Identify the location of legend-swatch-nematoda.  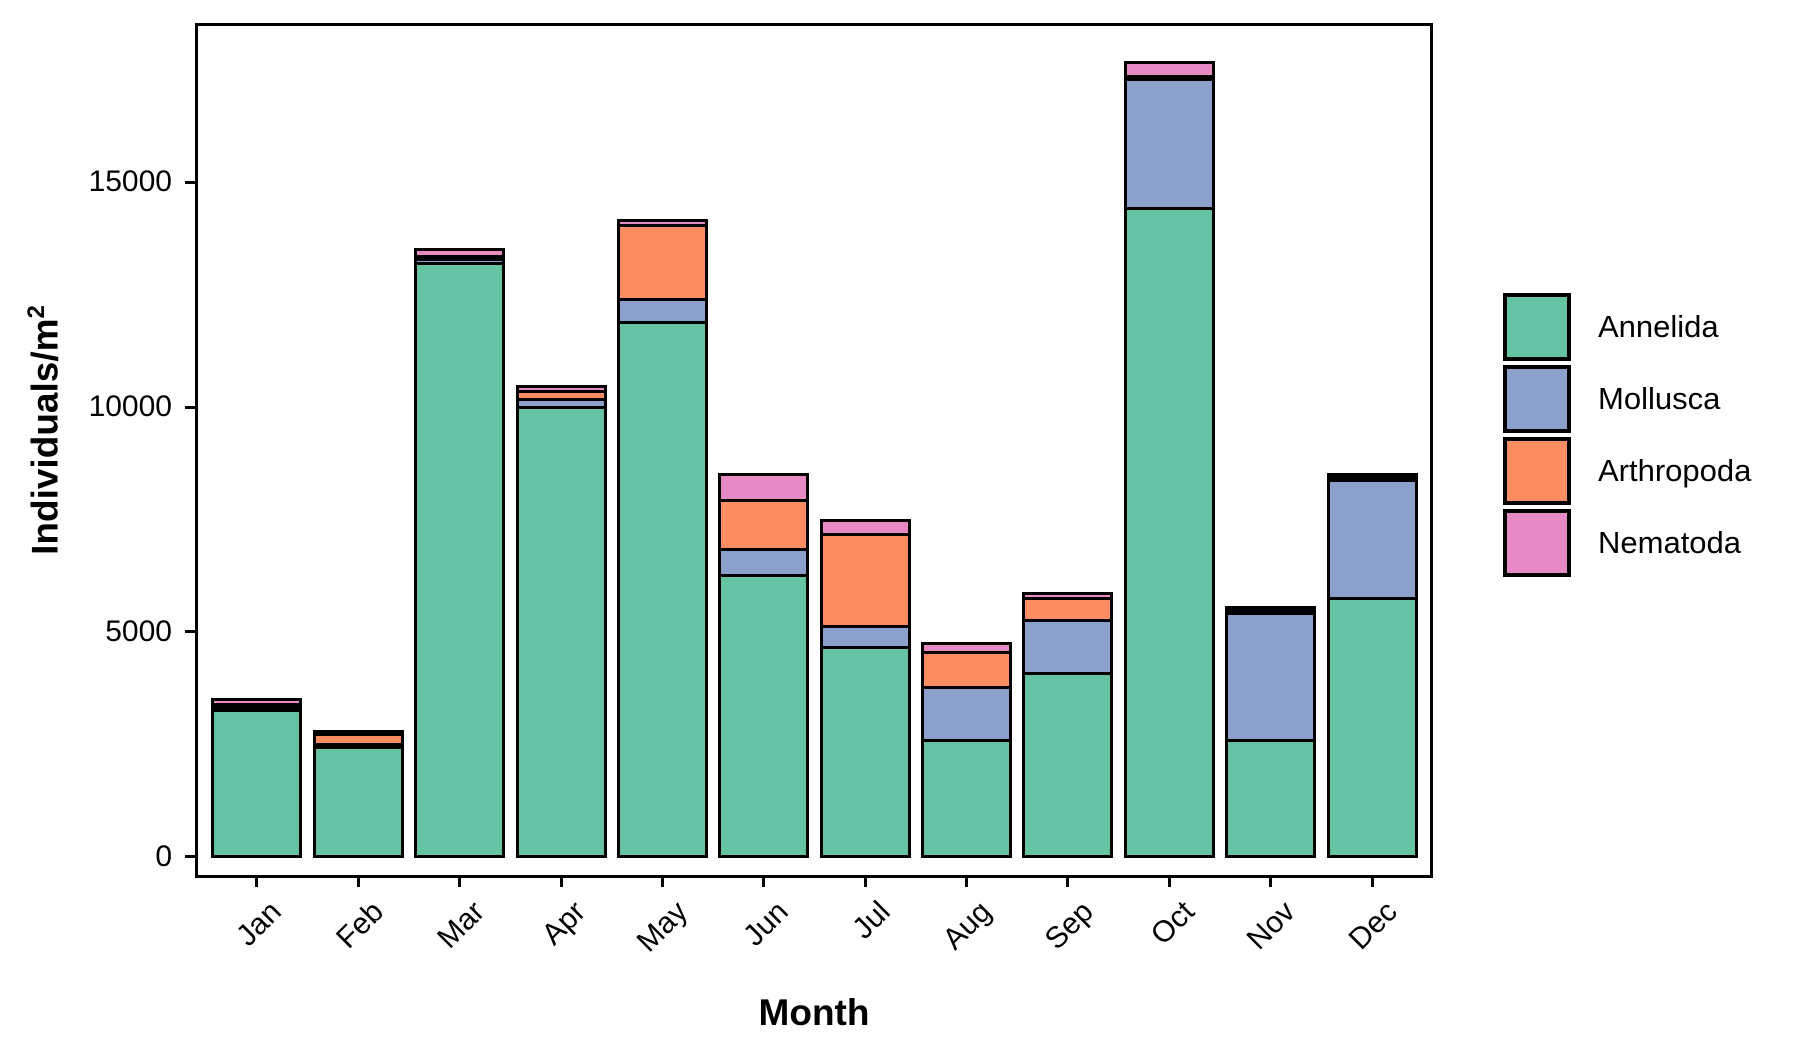
(1537, 543).